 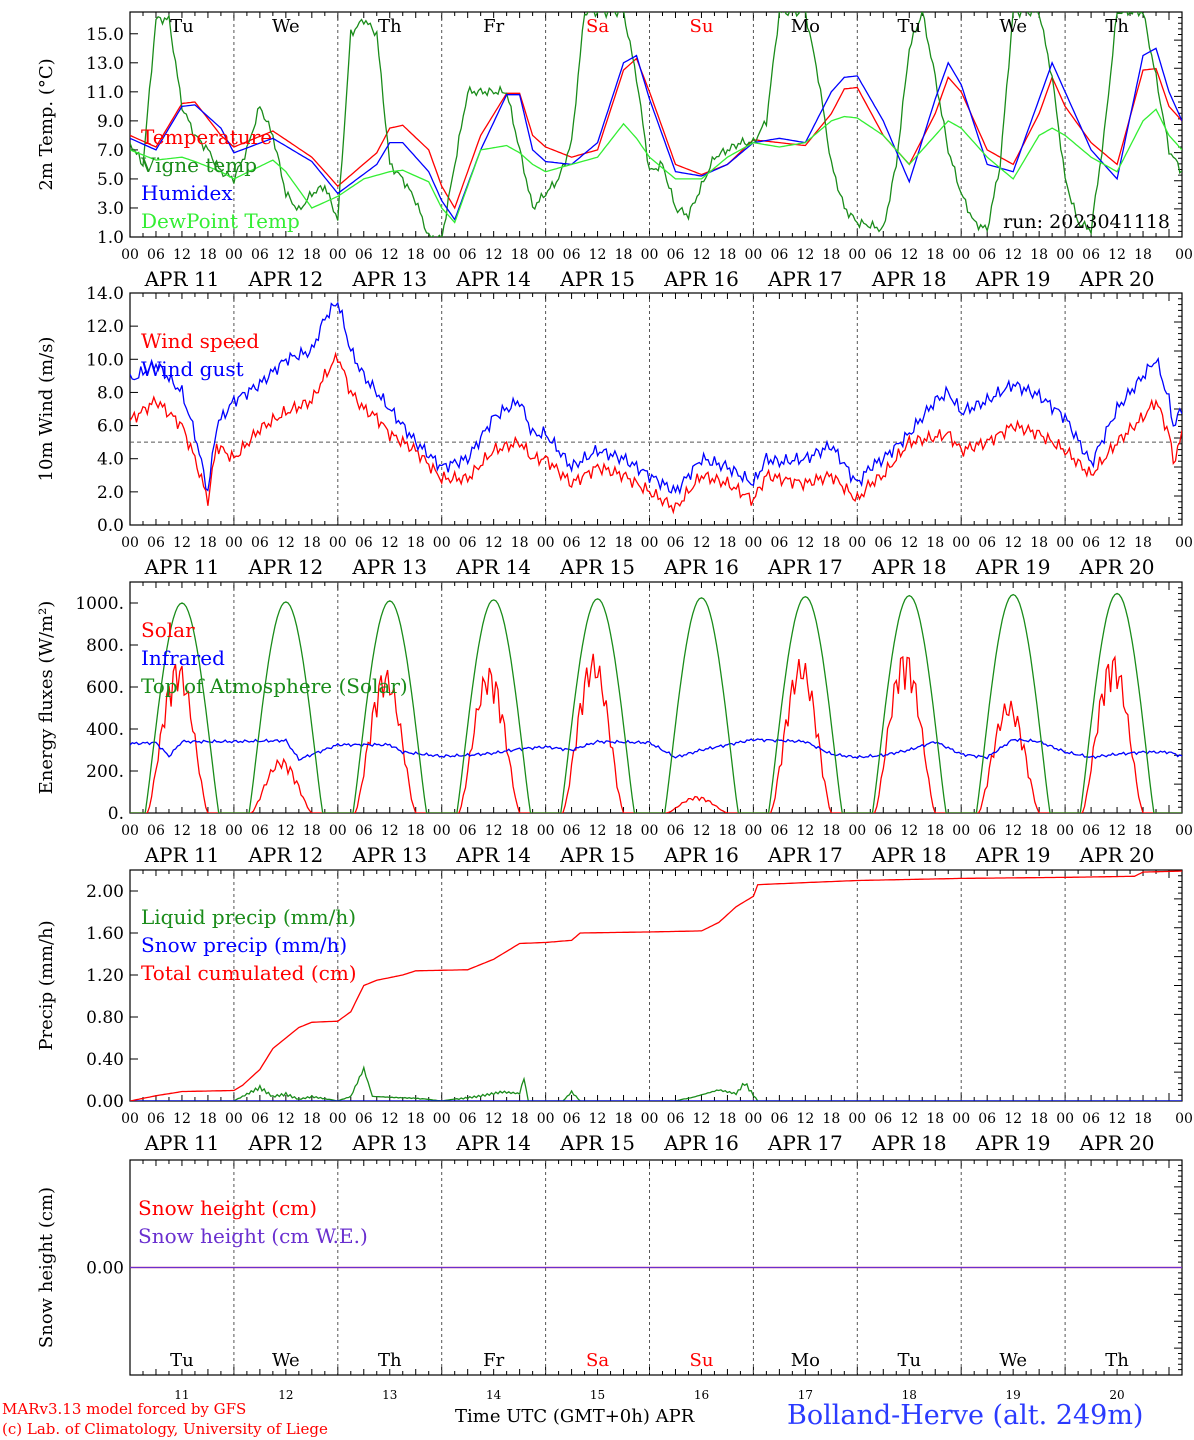 What do you see at coordinates (46, 124) in the screenshot?
I see `y-axis-label: 2m Temp. (°C)` at bounding box center [46, 124].